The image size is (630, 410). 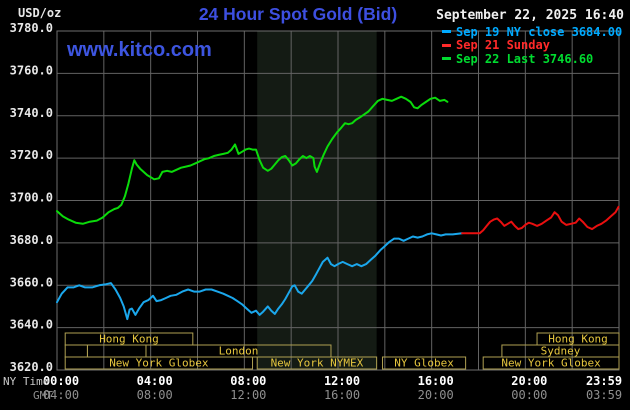 What do you see at coordinates (239, 351) in the screenshot?
I see `session-label: London` at bounding box center [239, 351].